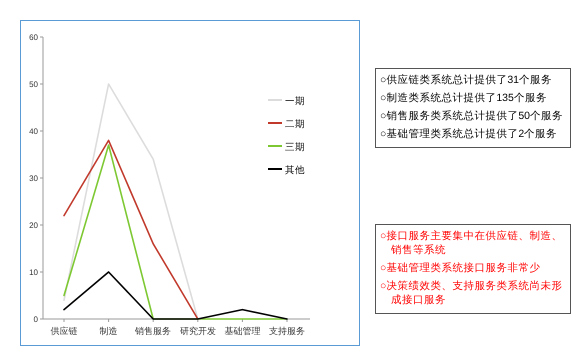  What do you see at coordinates (153, 331) in the screenshot?
I see `x-tick-label: 销售服务` at bounding box center [153, 331].